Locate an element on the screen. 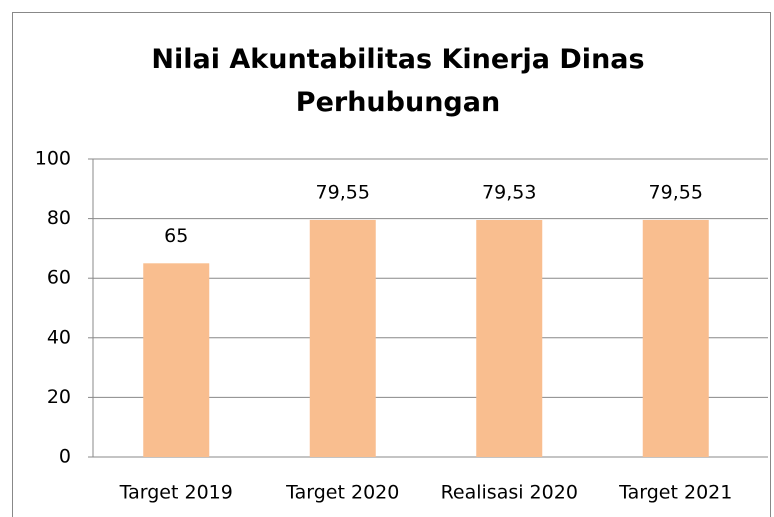  x-tick-label: Target 2021 is located at coordinates (675, 493).